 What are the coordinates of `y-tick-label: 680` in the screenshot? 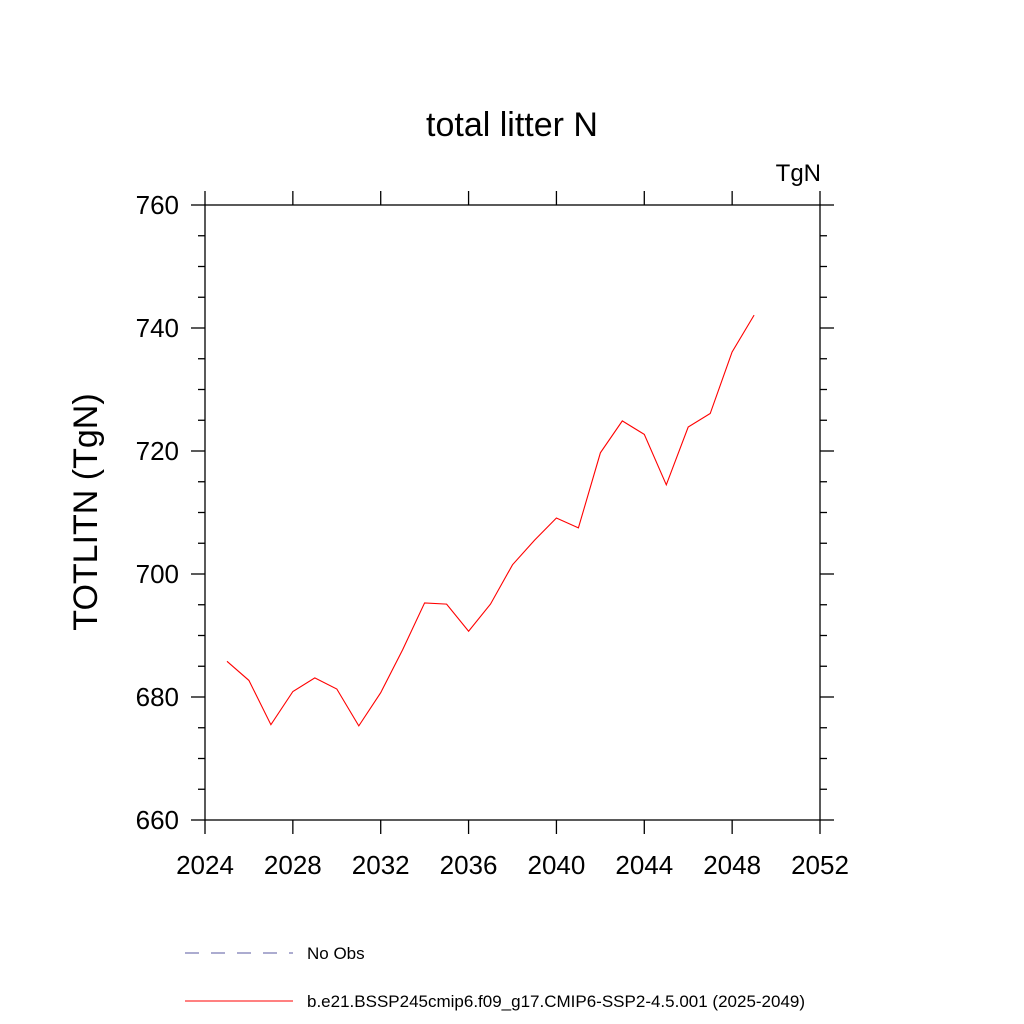 It's located at (157, 697).